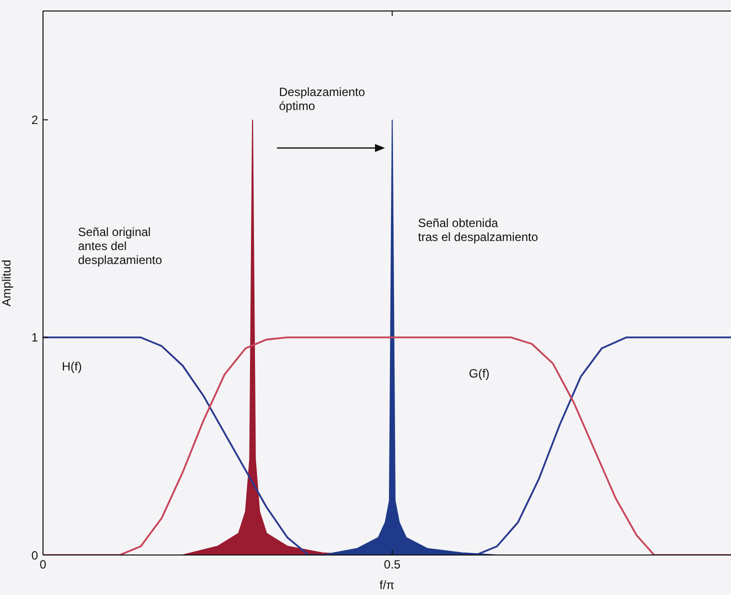 The width and height of the screenshot is (731, 595). I want to click on y-tick-label: 0, so click(34, 555).